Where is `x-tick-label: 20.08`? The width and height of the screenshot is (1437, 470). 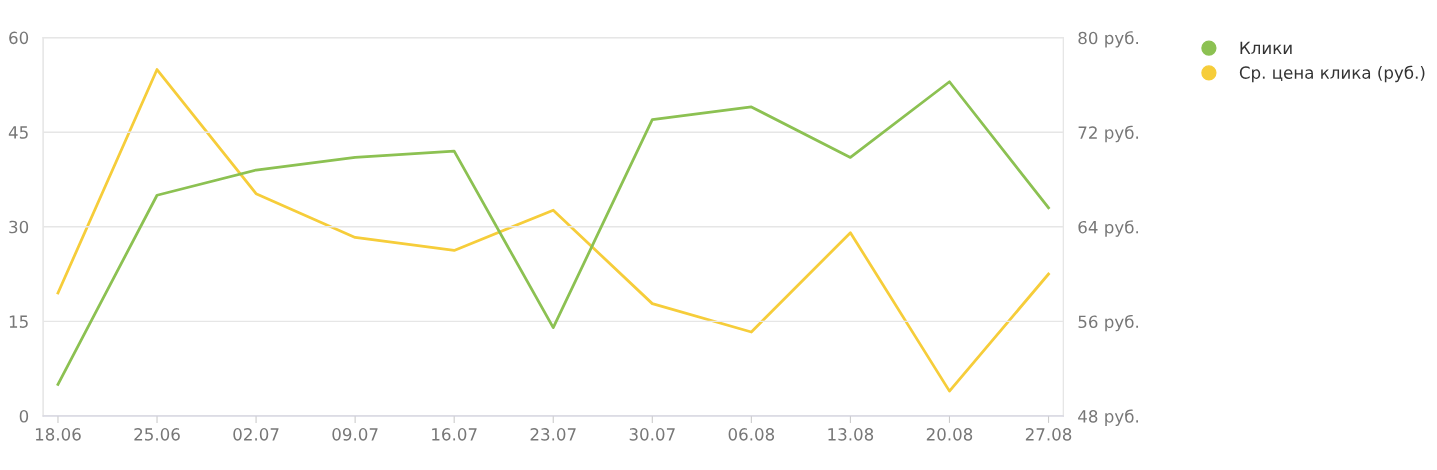 x-tick-label: 20.08 is located at coordinates (949, 434).